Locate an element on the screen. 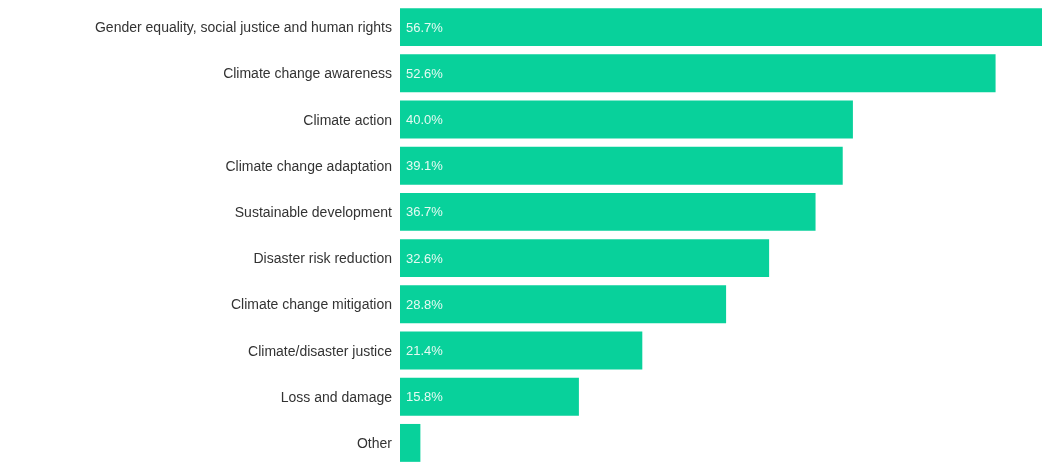 Image resolution: width=1042 pixels, height=466 pixels. y-tick-label: Climate change adaptation is located at coordinates (308, 165).